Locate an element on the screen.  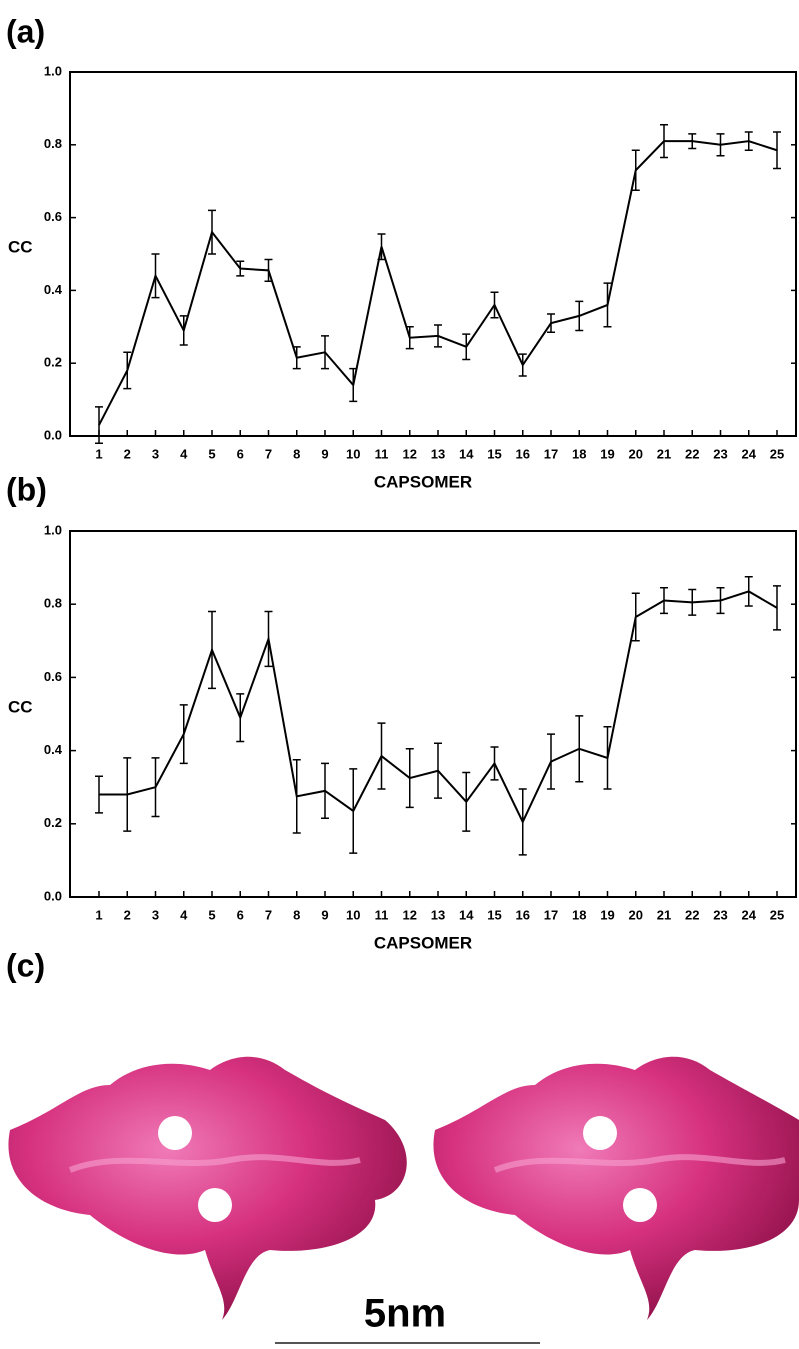
x-tick-label: 4 is located at coordinates (184, 914).